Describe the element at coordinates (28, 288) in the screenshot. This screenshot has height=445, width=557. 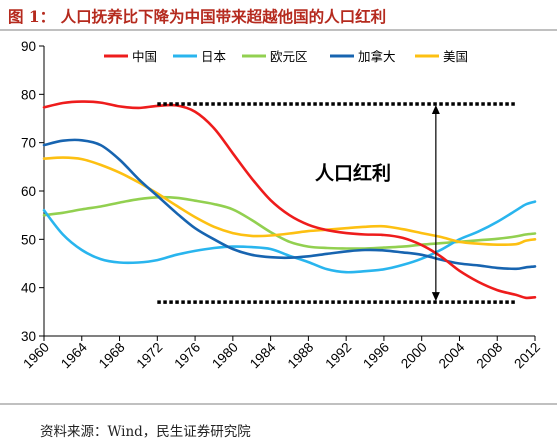
I see `y-tick-label: 40` at that location.